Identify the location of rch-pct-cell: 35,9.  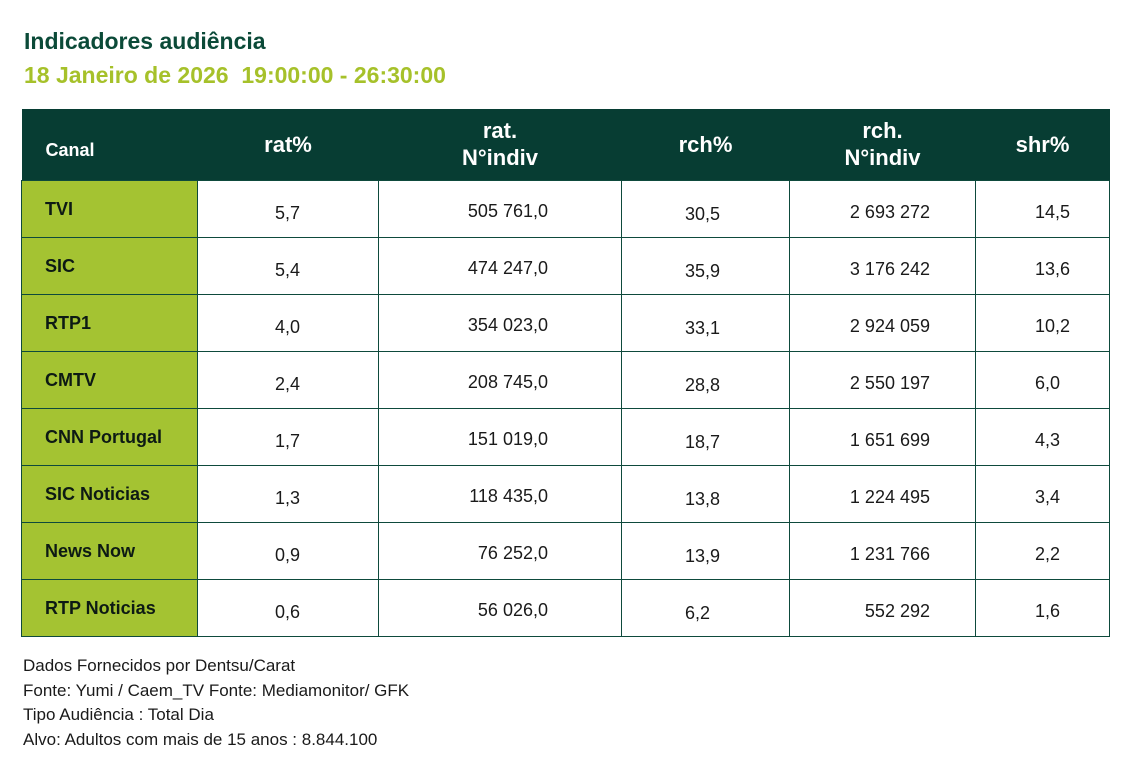
(705, 265).